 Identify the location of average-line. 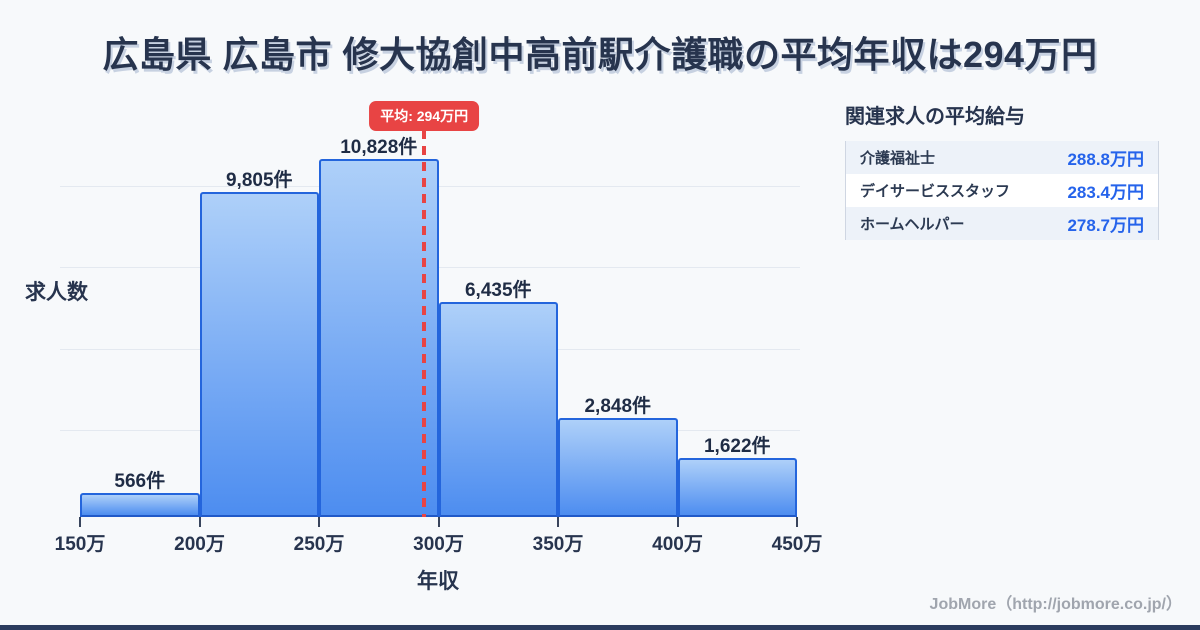
(424, 323).